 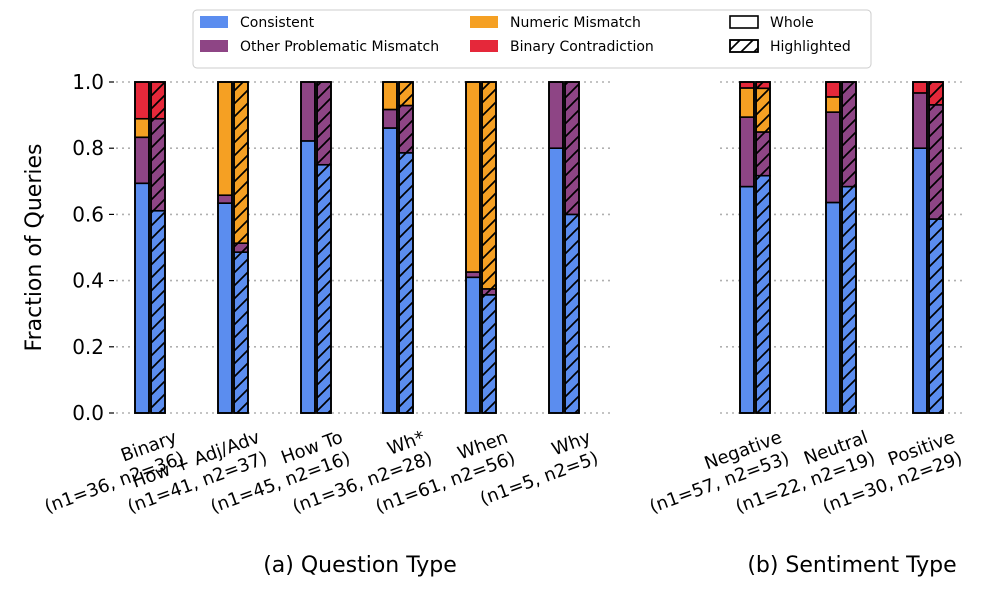 I want to click on legend-label-numeric: Numeric Mismatch, so click(x=575, y=23).